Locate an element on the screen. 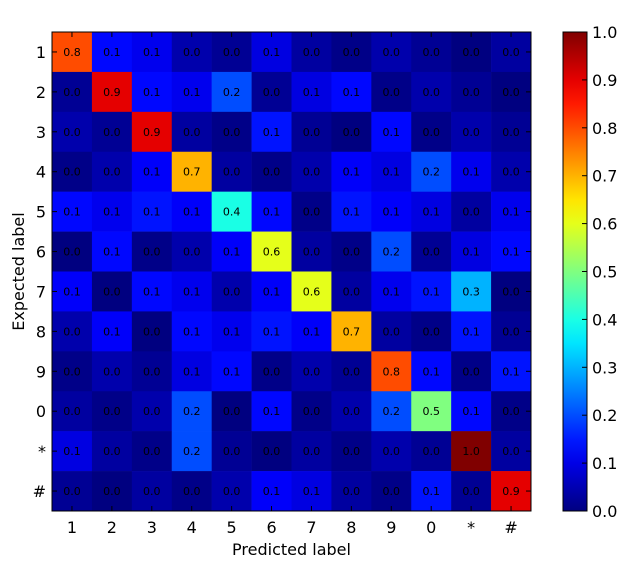  y-tick-label: # is located at coordinates (39, 491).